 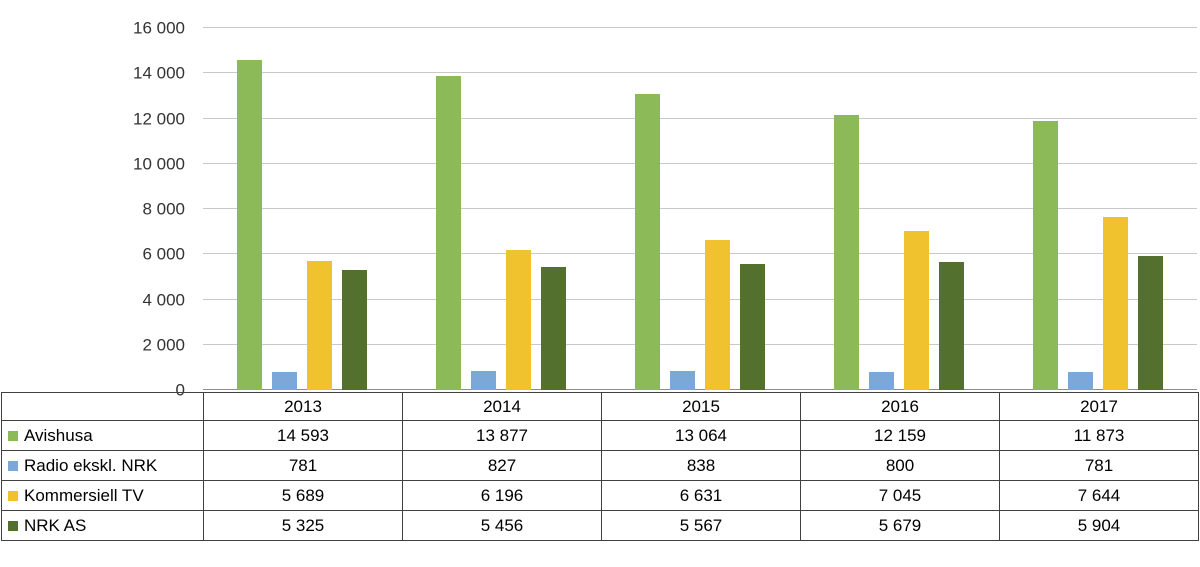 What do you see at coordinates (900, 495) in the screenshot?
I see `value-cell: 7 045` at bounding box center [900, 495].